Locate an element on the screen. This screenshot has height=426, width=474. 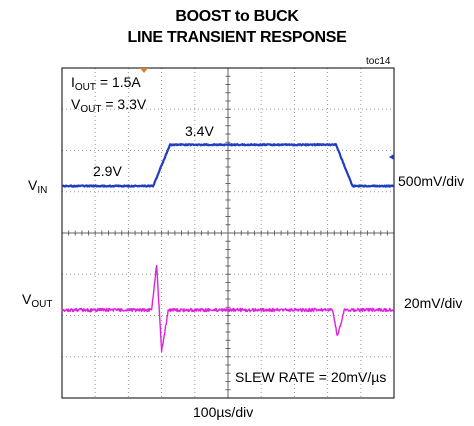
vout-channel-label: VOUT is located at coordinates (37, 300).